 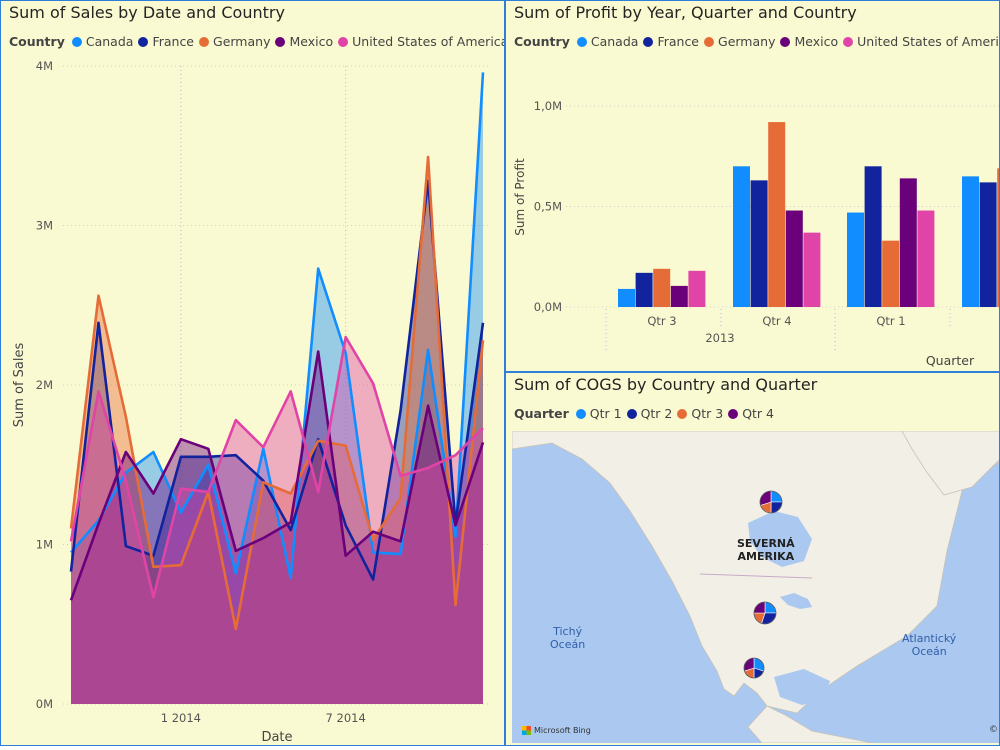 I want to click on gulf-of-mexico, so click(x=802, y=687).